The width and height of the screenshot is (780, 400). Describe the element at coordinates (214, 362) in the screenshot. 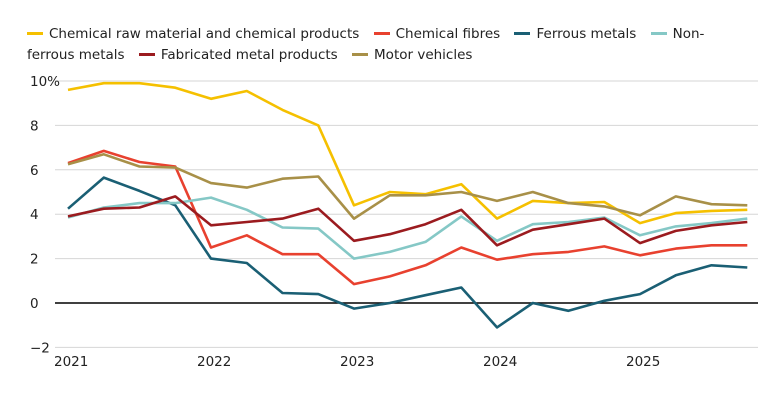

I see `x-tick-label: 2022` at that location.